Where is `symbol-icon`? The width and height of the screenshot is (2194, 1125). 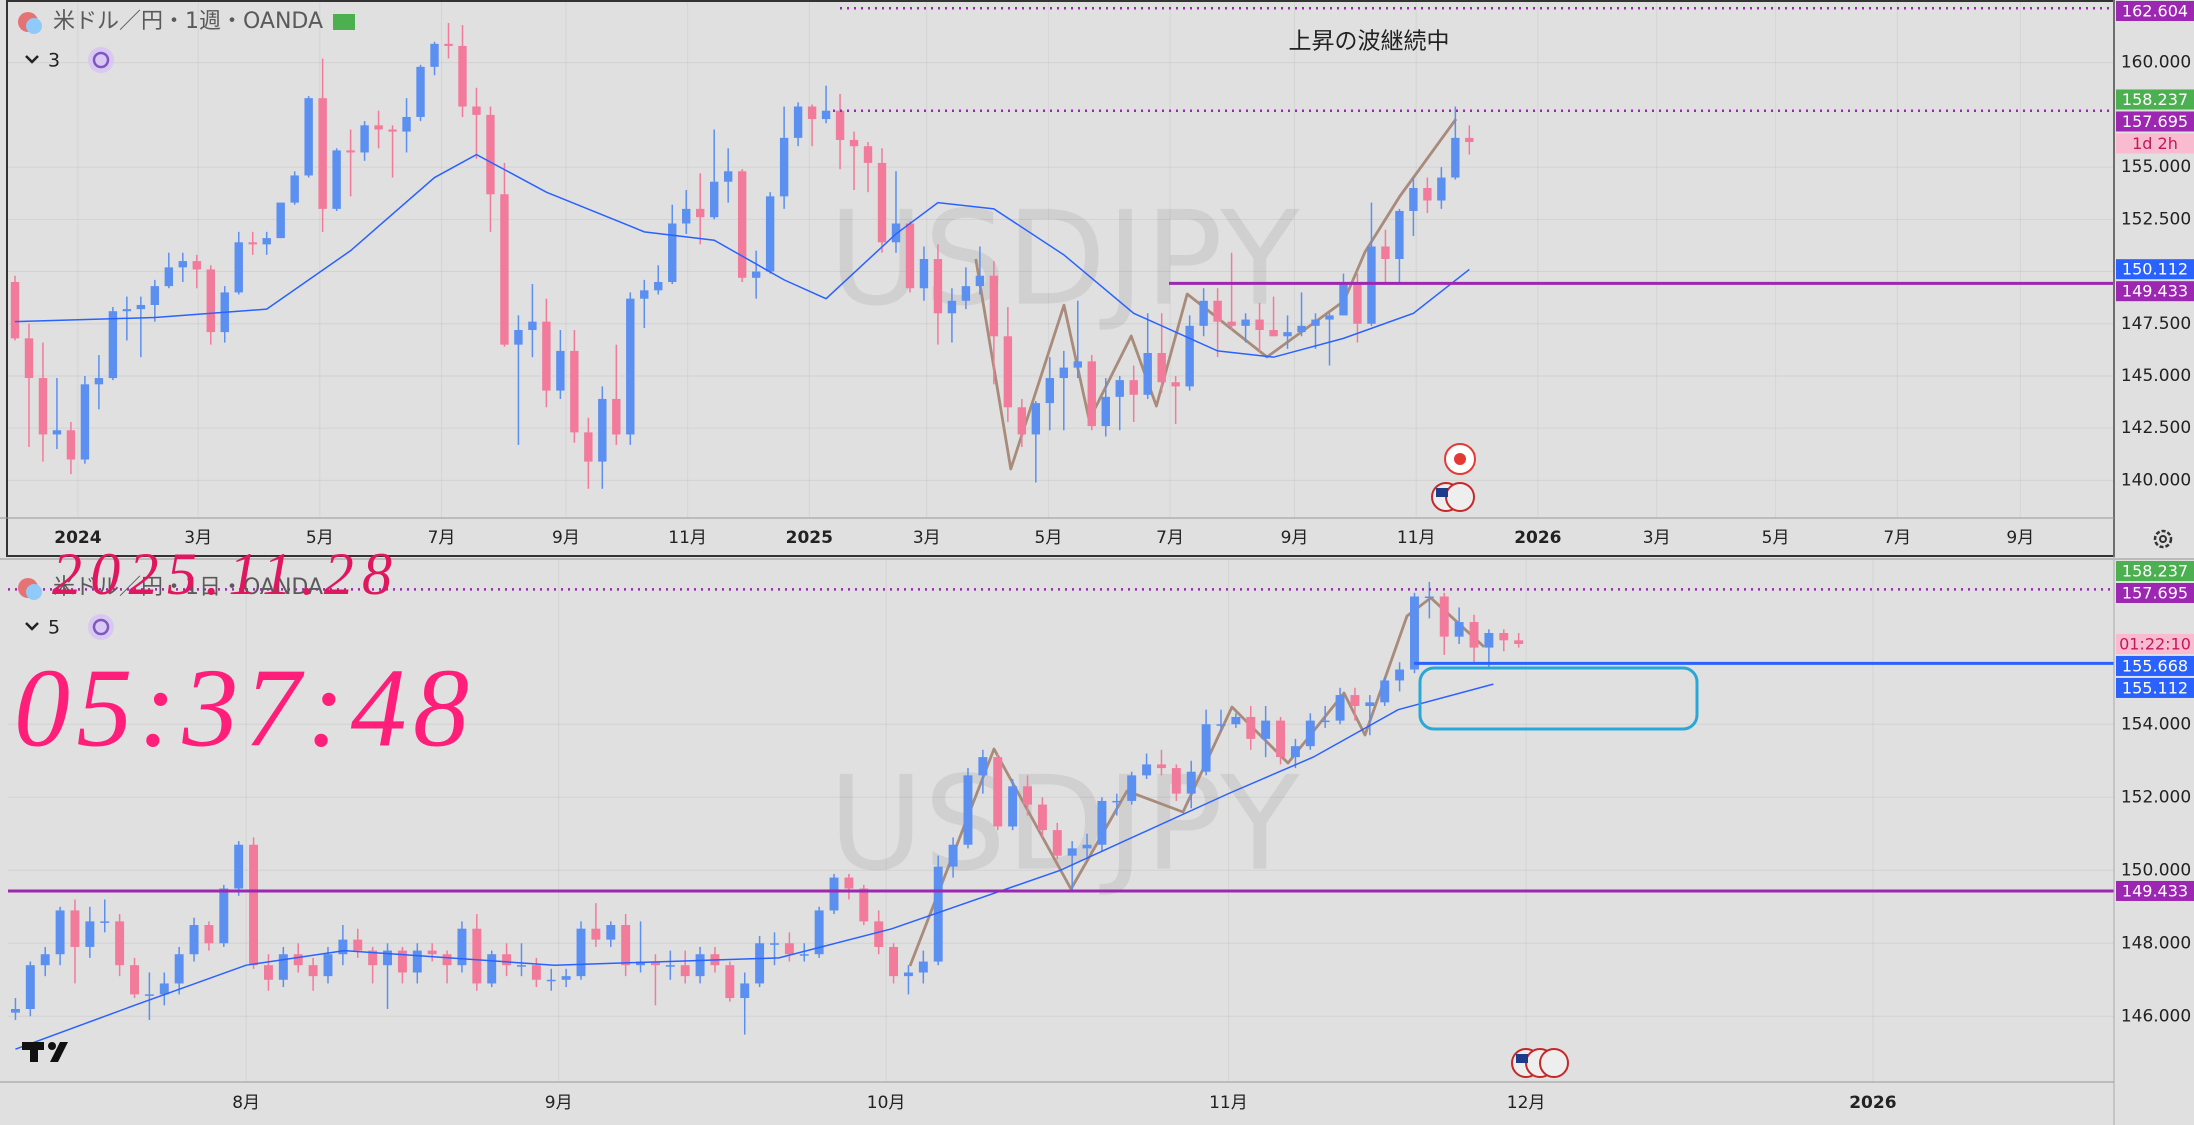
symbol-icon is located at coordinates (30, 589).